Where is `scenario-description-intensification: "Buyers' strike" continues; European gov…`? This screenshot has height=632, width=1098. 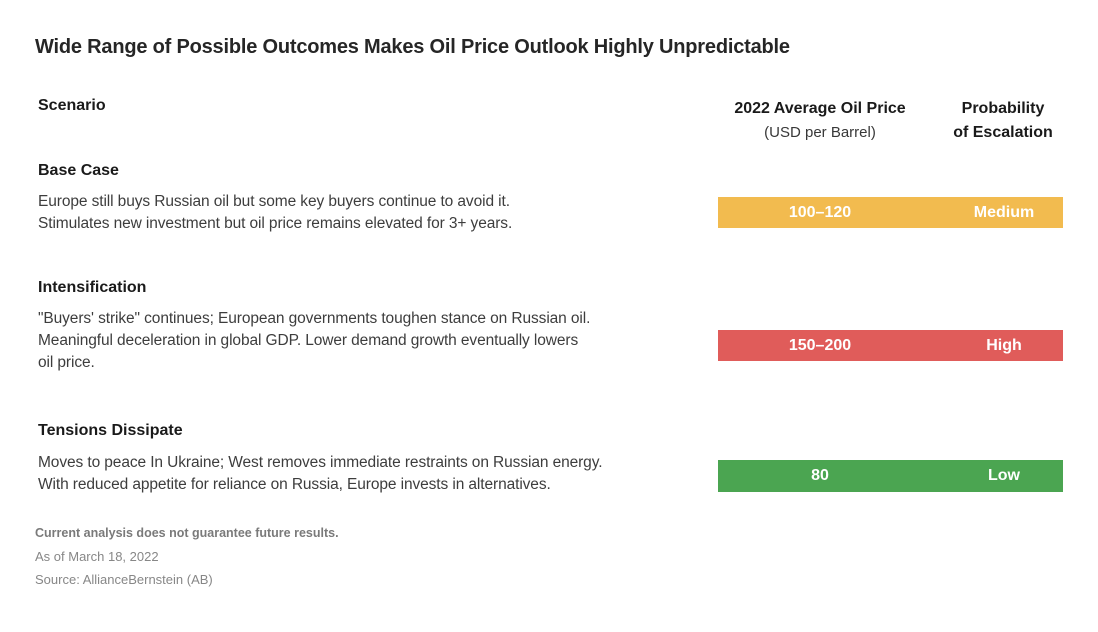
scenario-description-intensification: "Buyers' strike" continues; European gov… is located at coordinates (314, 340).